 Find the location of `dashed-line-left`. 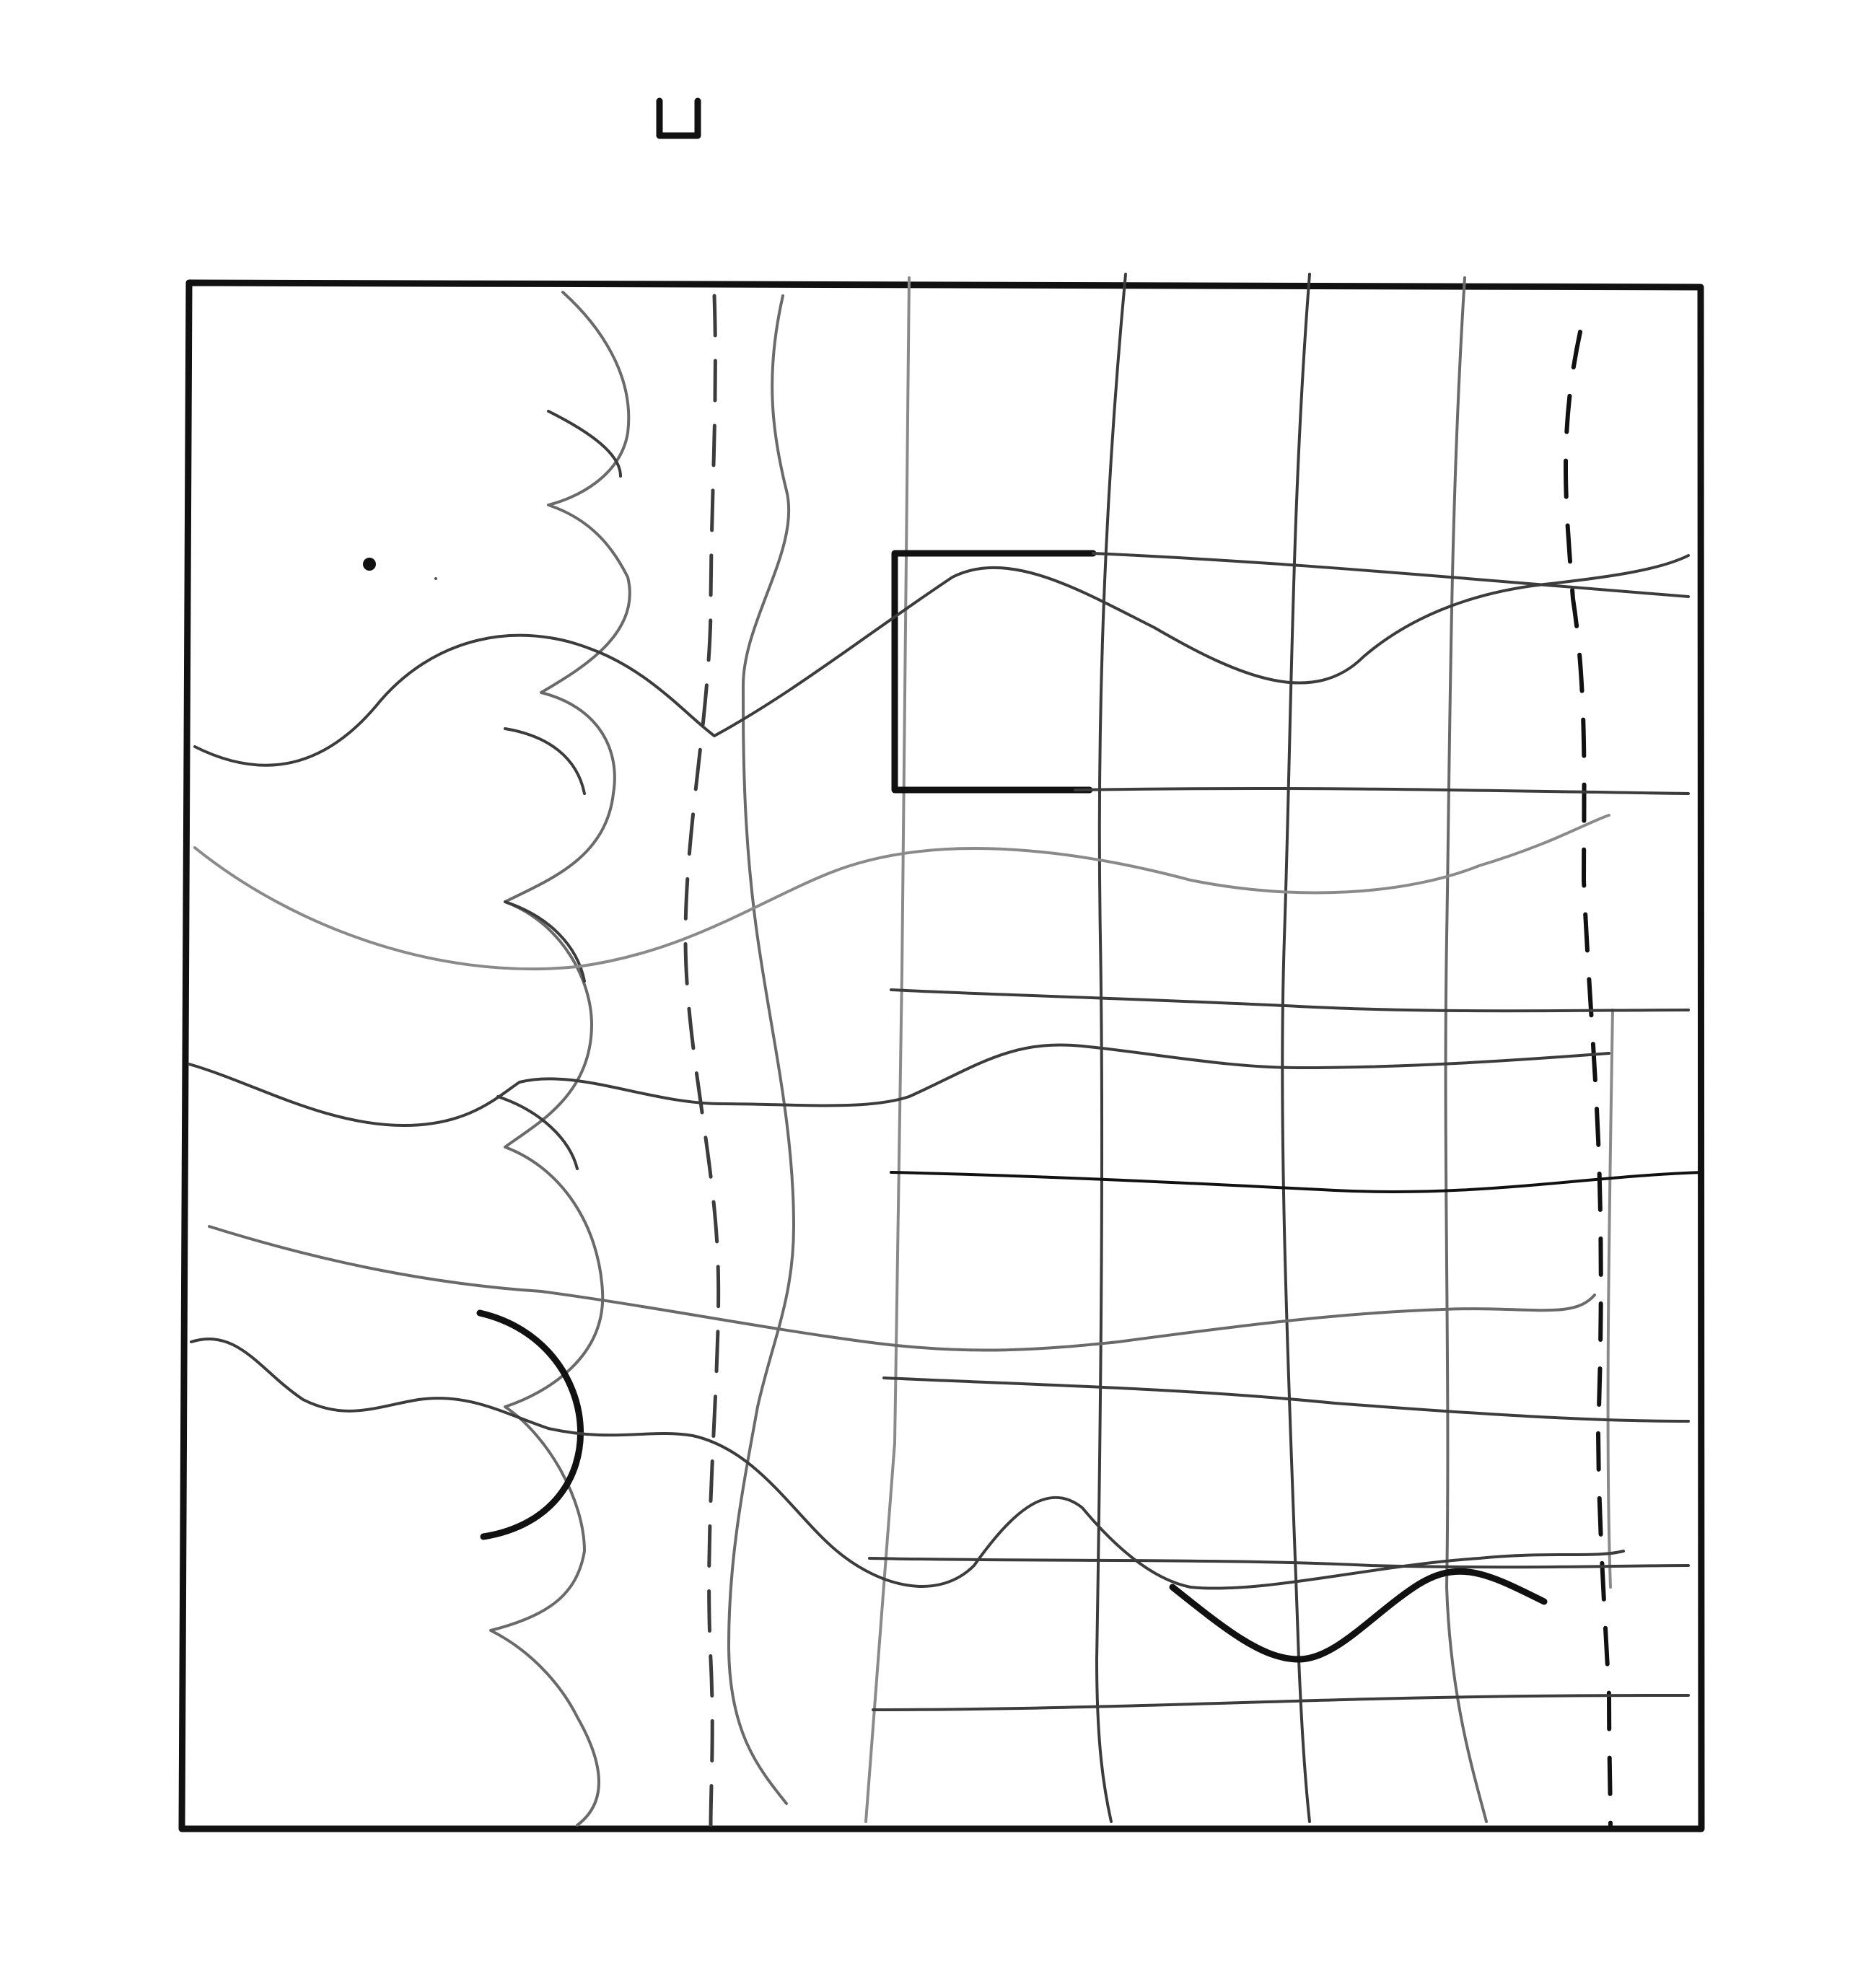

dashed-line-left is located at coordinates (702, 1060).